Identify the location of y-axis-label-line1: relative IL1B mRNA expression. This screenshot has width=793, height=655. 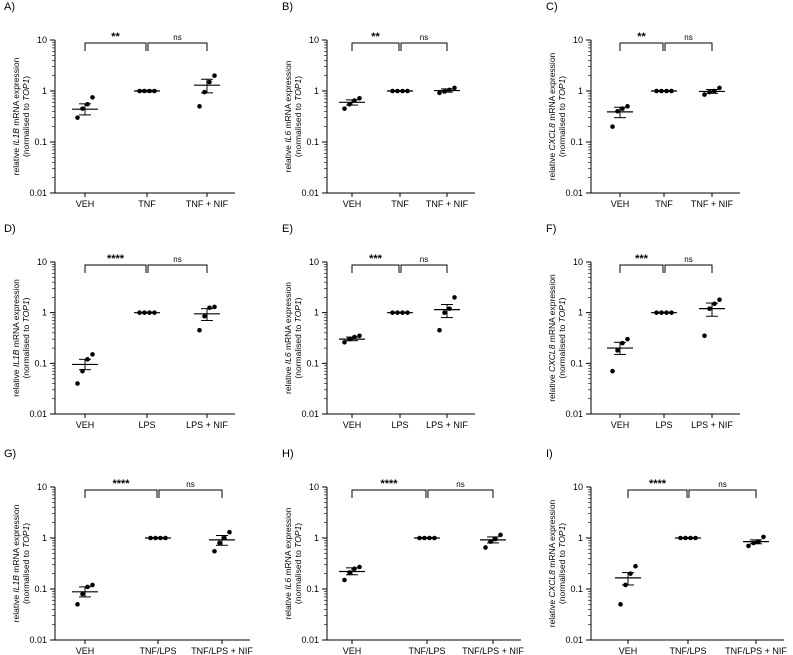
(16, 338).